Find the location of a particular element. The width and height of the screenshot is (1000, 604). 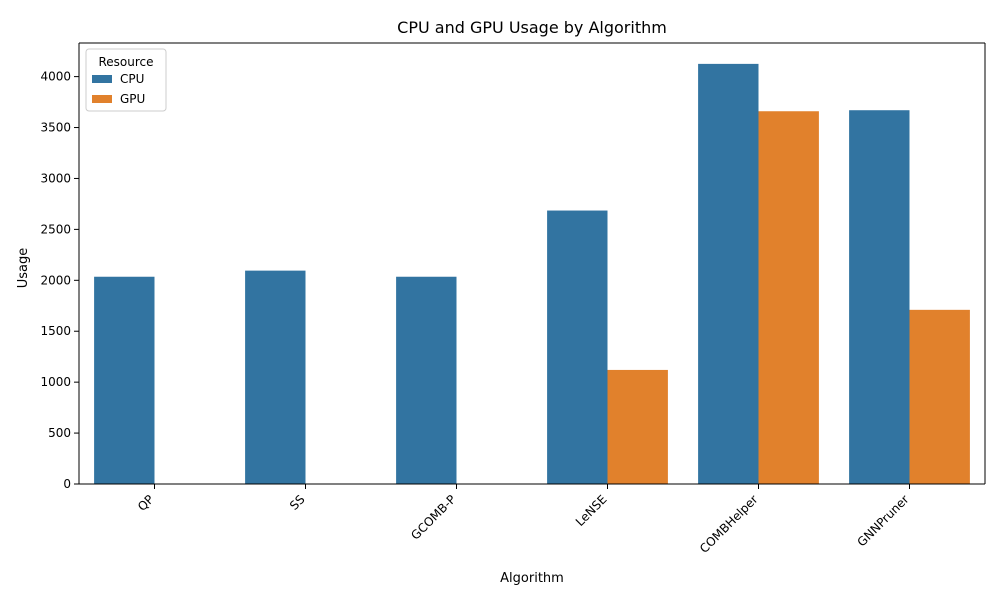

y-tick-label: 2000 is located at coordinates (55, 280).